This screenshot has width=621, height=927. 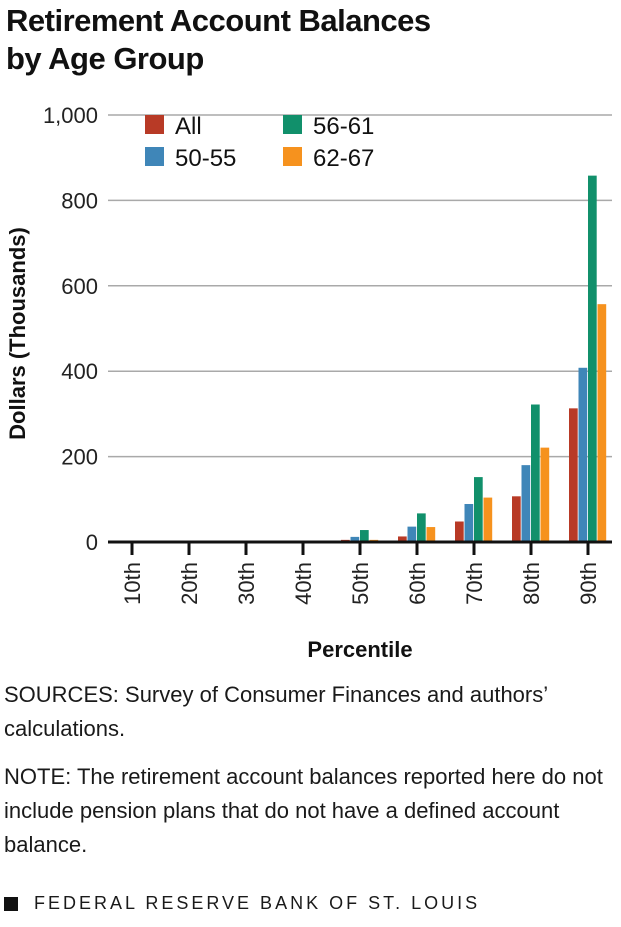 What do you see at coordinates (360, 583) in the screenshot?
I see `x-tick-label: 50th` at bounding box center [360, 583].